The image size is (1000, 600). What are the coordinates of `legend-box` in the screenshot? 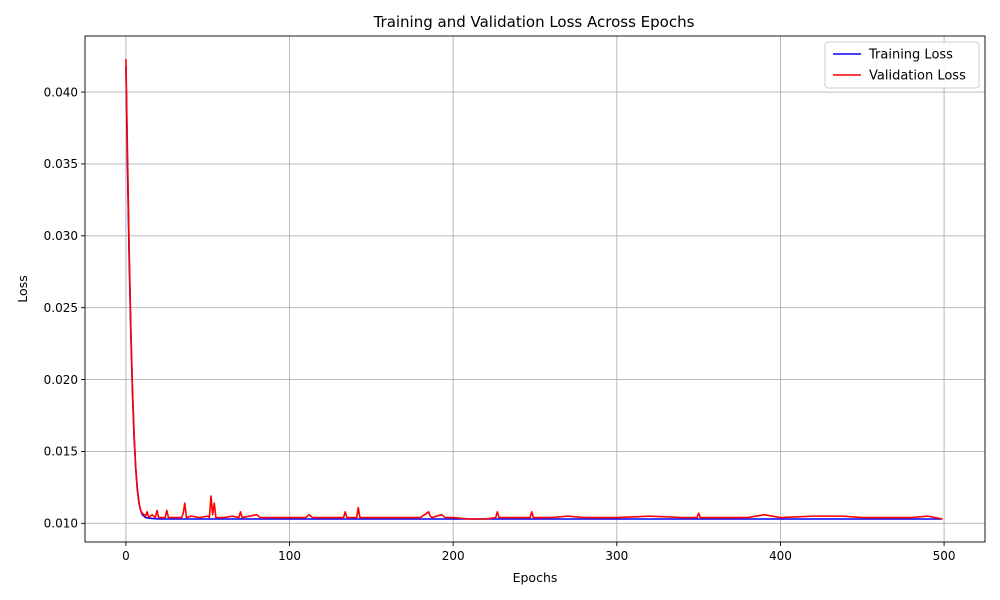 It's located at (902, 65).